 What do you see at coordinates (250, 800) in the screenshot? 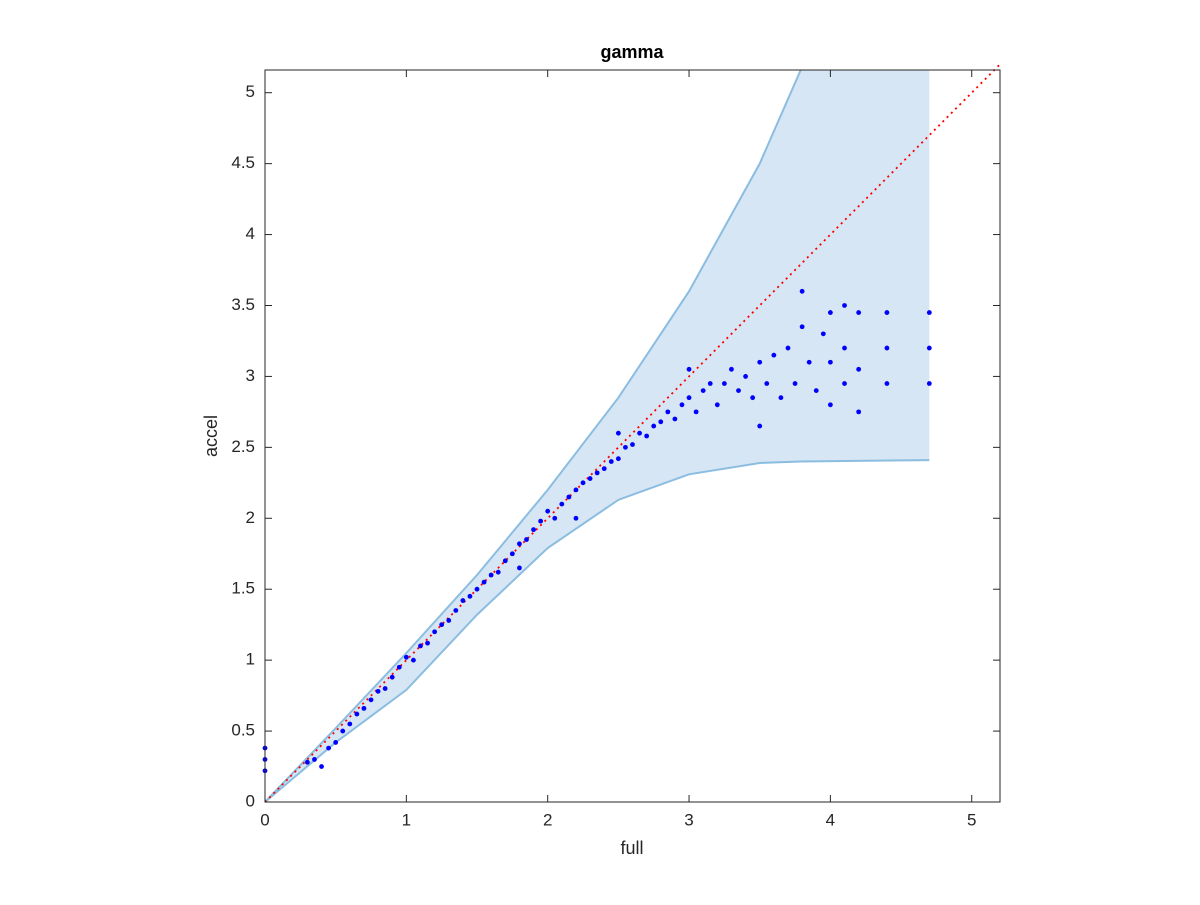
I see `y-tick-label: 0` at bounding box center [250, 800].